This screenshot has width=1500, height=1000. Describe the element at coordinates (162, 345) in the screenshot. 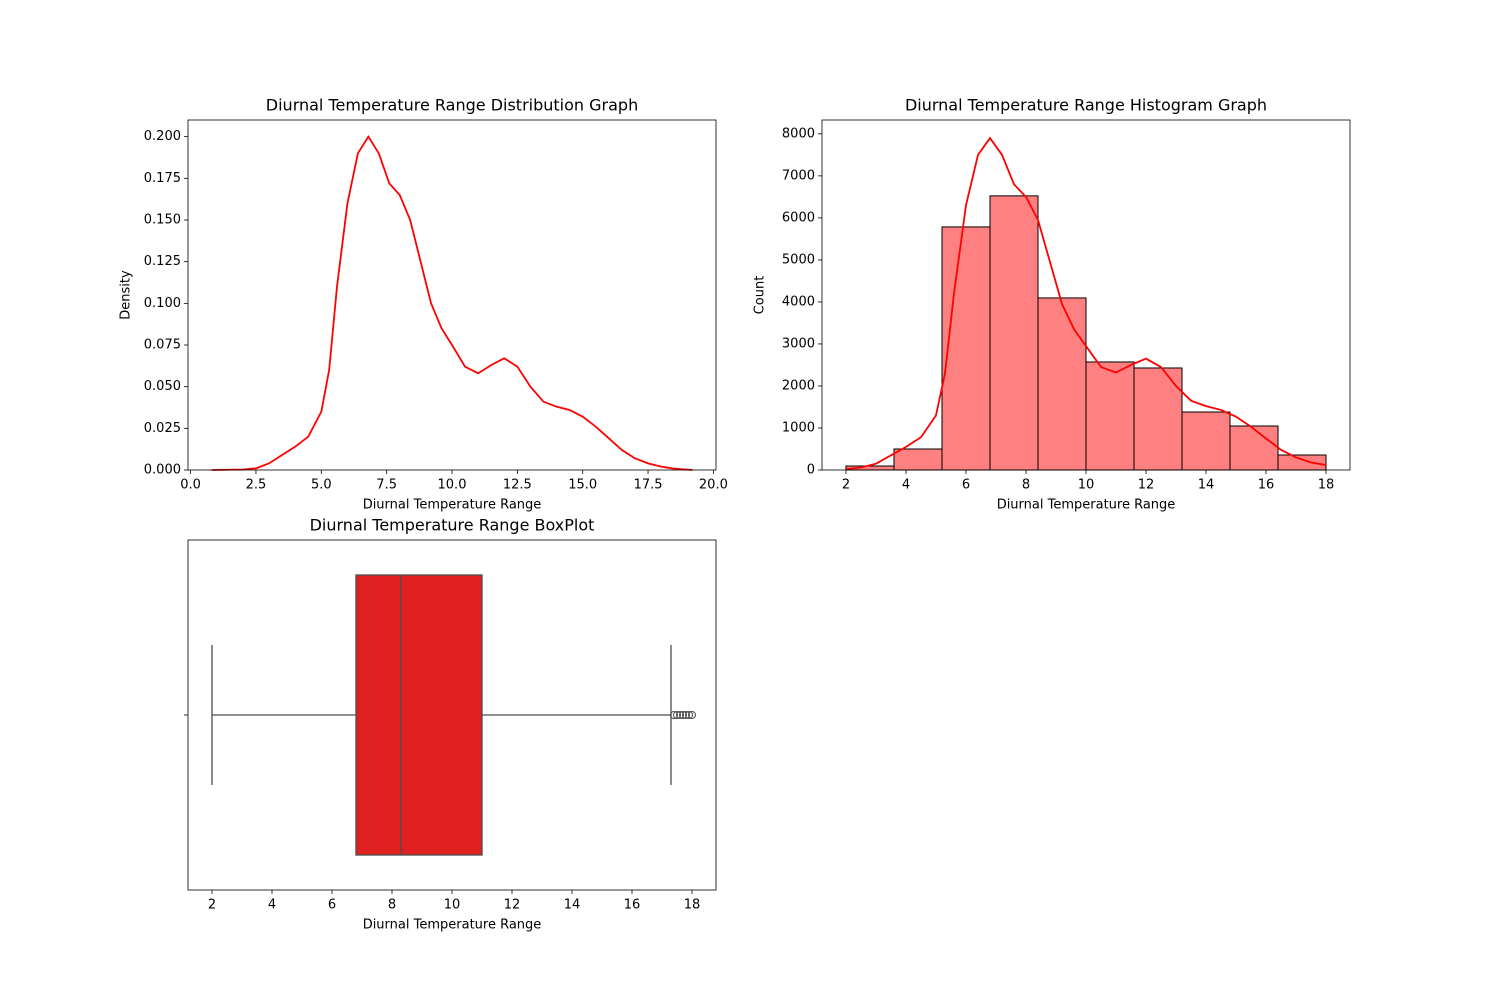

I see `y-tick-label: 0.075` at that location.